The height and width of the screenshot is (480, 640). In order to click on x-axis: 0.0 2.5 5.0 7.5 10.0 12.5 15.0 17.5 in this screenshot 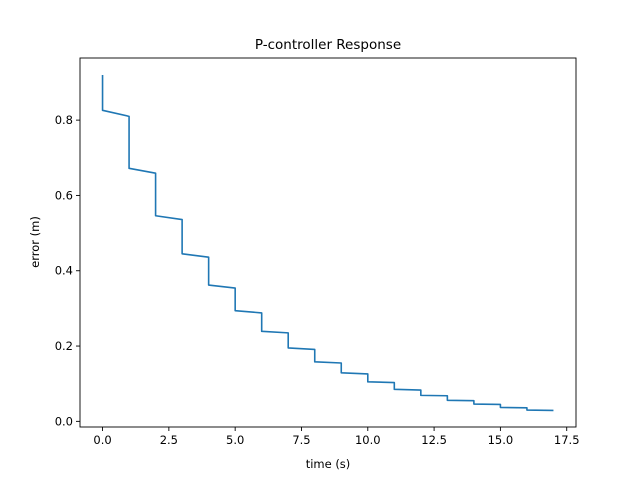, I will do `click(336, 437)`.